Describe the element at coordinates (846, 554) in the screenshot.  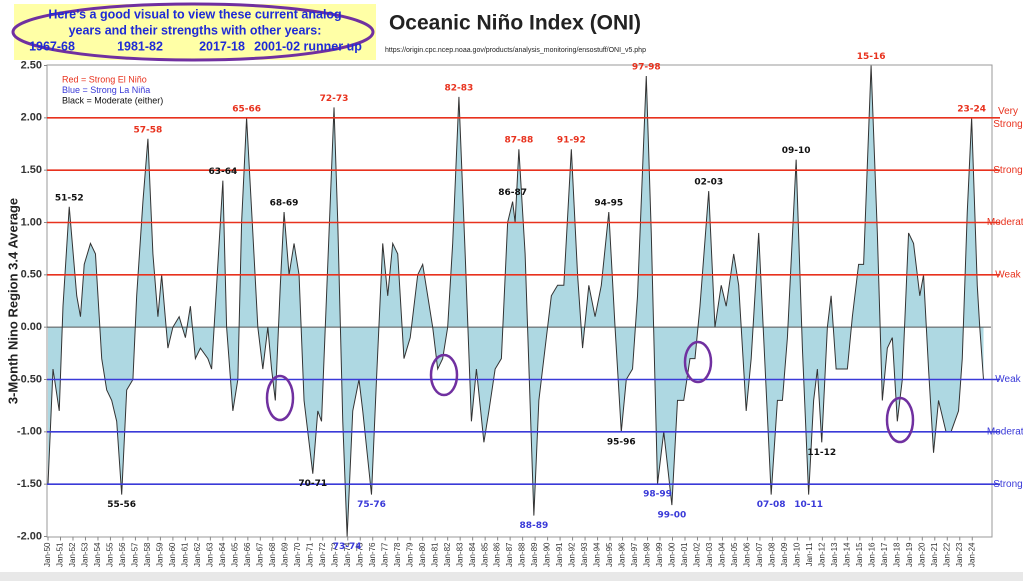
I see `x-tick-label: Jan-14` at that location.